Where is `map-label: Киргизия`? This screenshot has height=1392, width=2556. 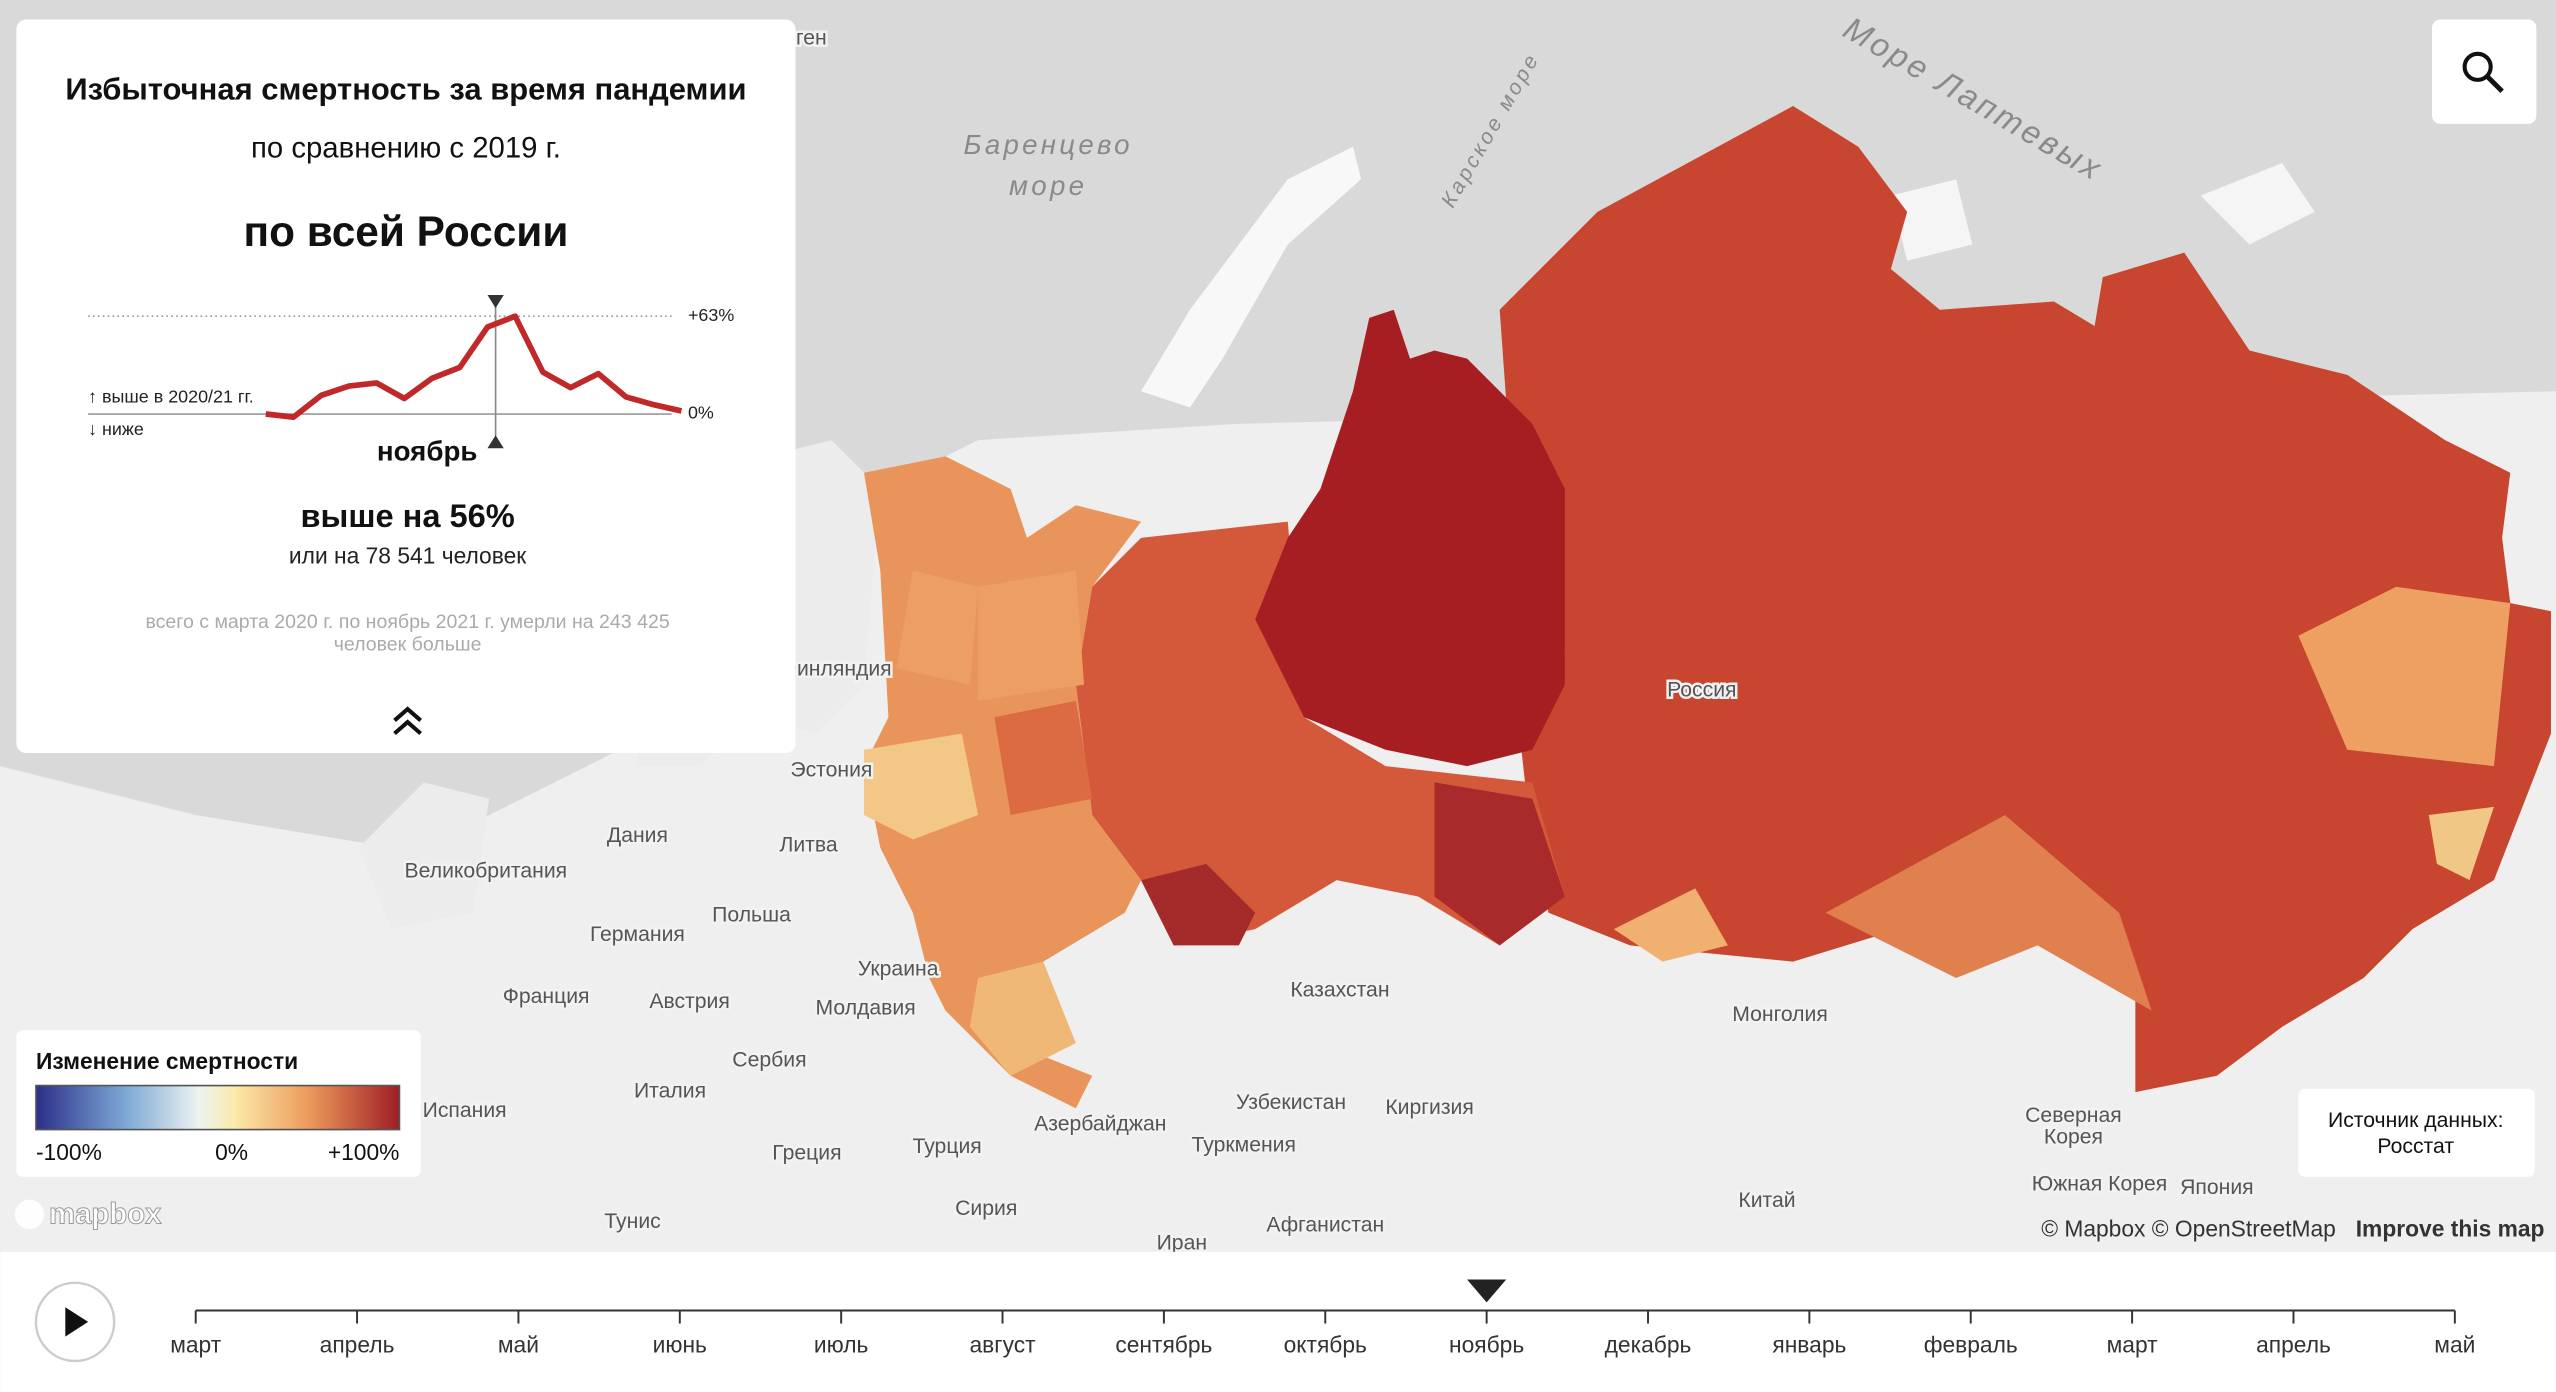 map-label: Киргизия is located at coordinates (1429, 1107).